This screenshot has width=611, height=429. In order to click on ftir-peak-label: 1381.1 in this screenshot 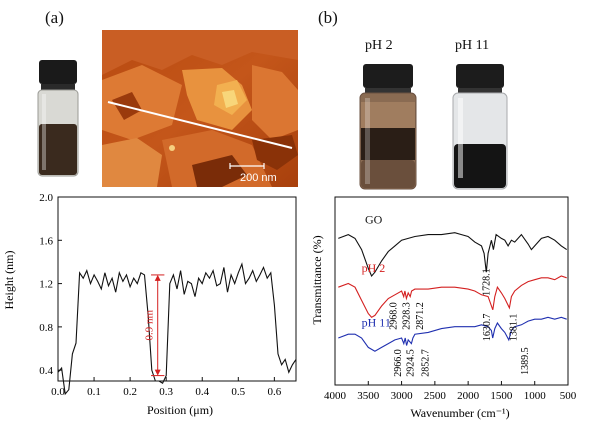, I will do `click(513, 328)`.